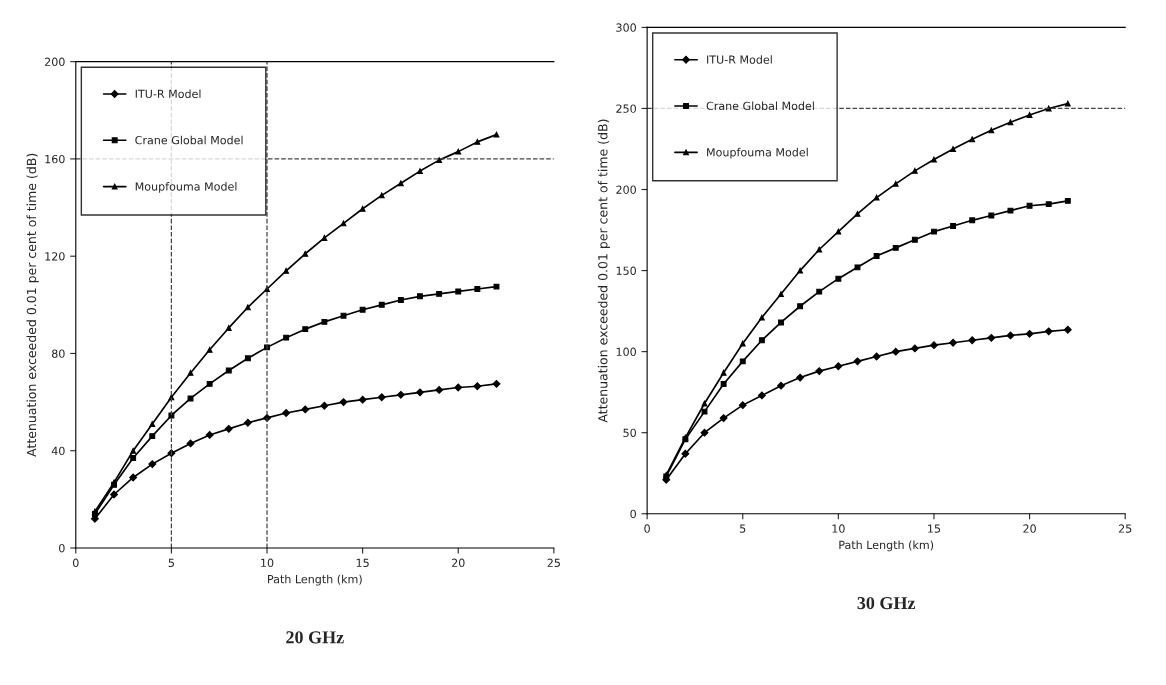 This screenshot has height=685, width=1166. I want to click on y-tick-label: 120, so click(55, 256).